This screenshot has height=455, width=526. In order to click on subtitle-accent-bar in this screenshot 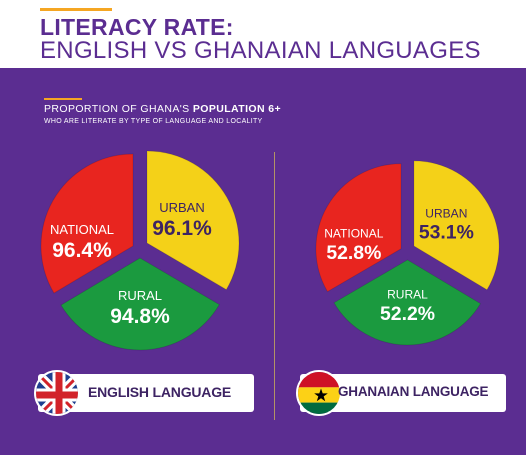, I will do `click(63, 99)`.